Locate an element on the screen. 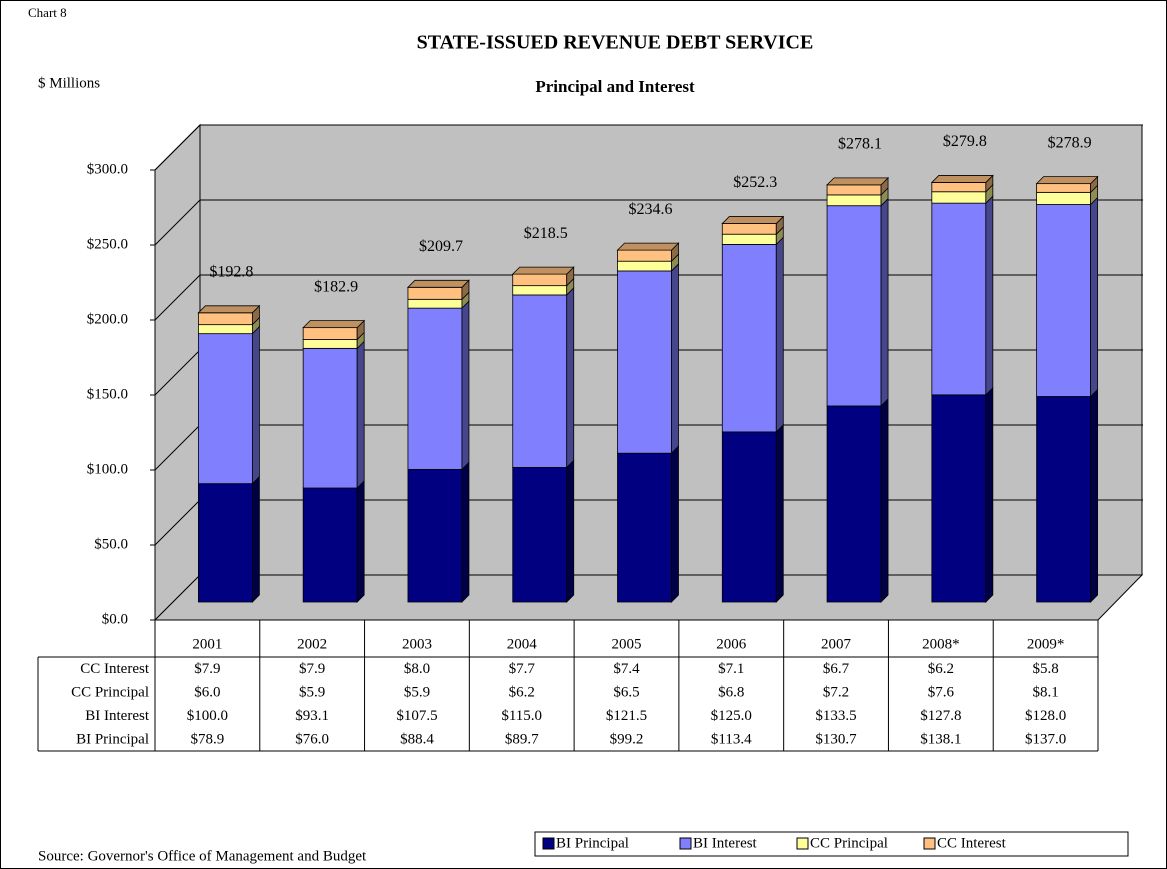 Image resolution: width=1167 pixels, height=869 pixels. x-tick-label: 2005 is located at coordinates (627, 644).